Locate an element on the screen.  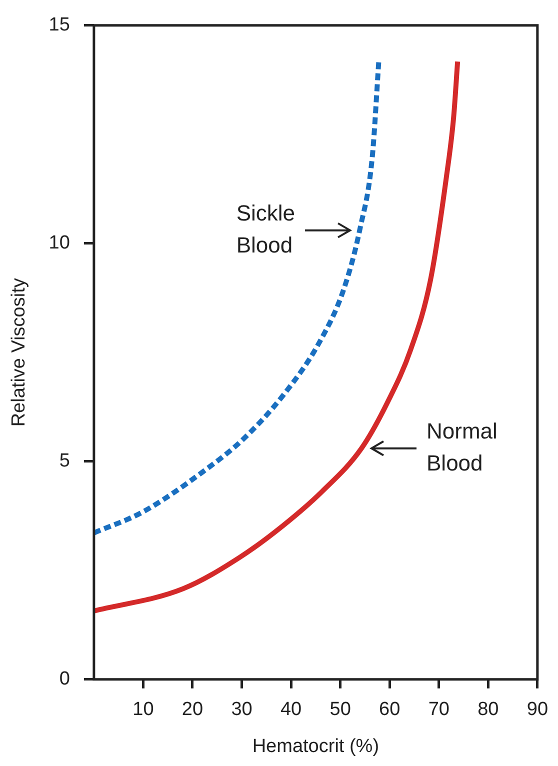
x-tick-label: 40 is located at coordinates (291, 709).